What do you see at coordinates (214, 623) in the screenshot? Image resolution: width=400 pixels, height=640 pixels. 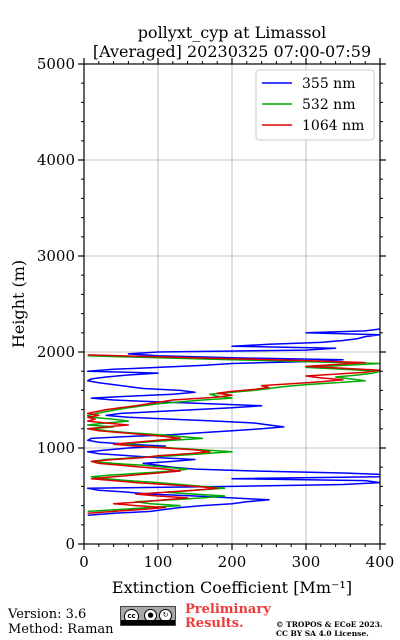 I see `preliminary-line2: Results.` at bounding box center [214, 623].